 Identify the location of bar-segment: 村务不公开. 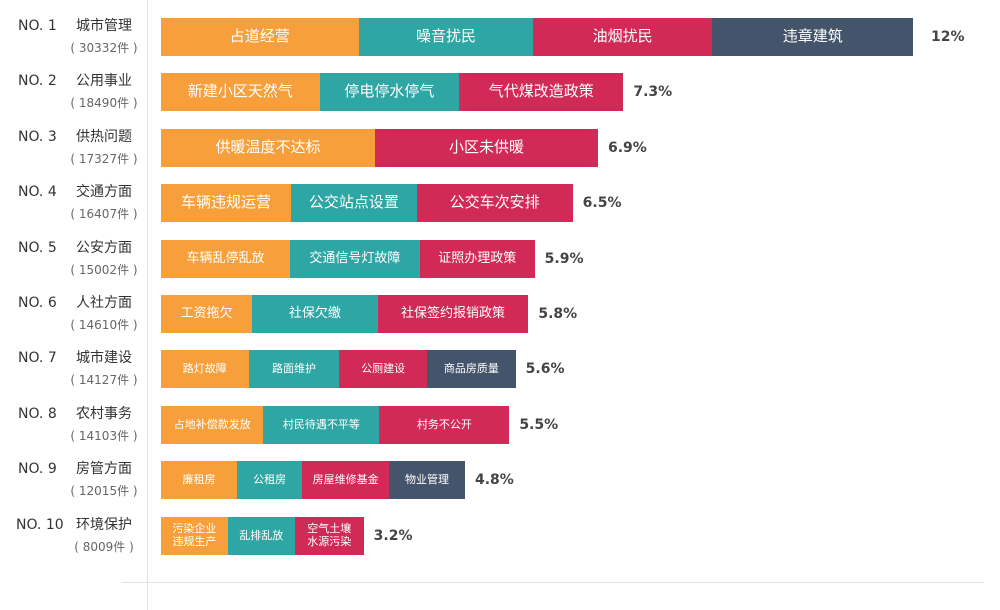
(444, 425).